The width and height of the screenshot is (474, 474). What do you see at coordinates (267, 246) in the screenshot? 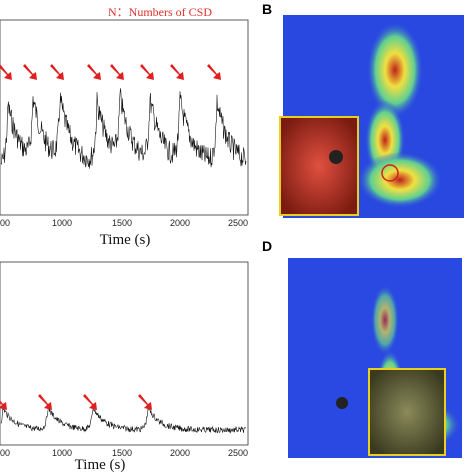
I see `panel-label: D` at bounding box center [267, 246].